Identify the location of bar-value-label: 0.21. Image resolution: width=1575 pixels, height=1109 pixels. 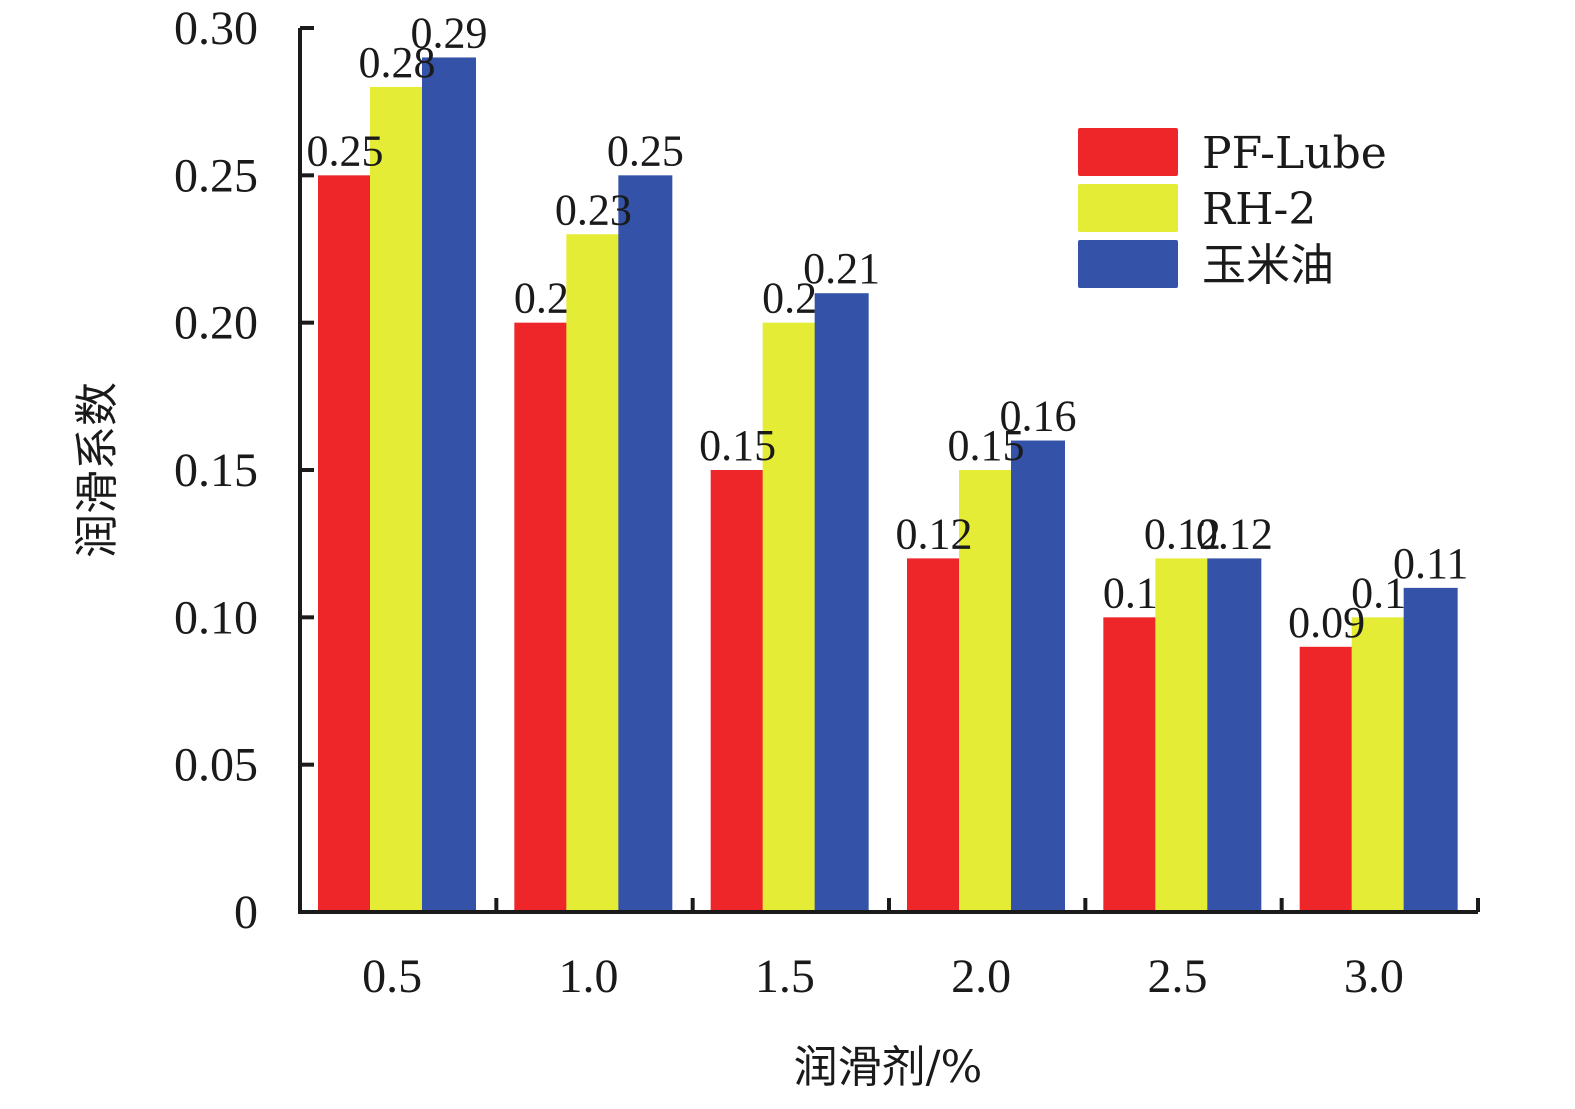
(841, 268).